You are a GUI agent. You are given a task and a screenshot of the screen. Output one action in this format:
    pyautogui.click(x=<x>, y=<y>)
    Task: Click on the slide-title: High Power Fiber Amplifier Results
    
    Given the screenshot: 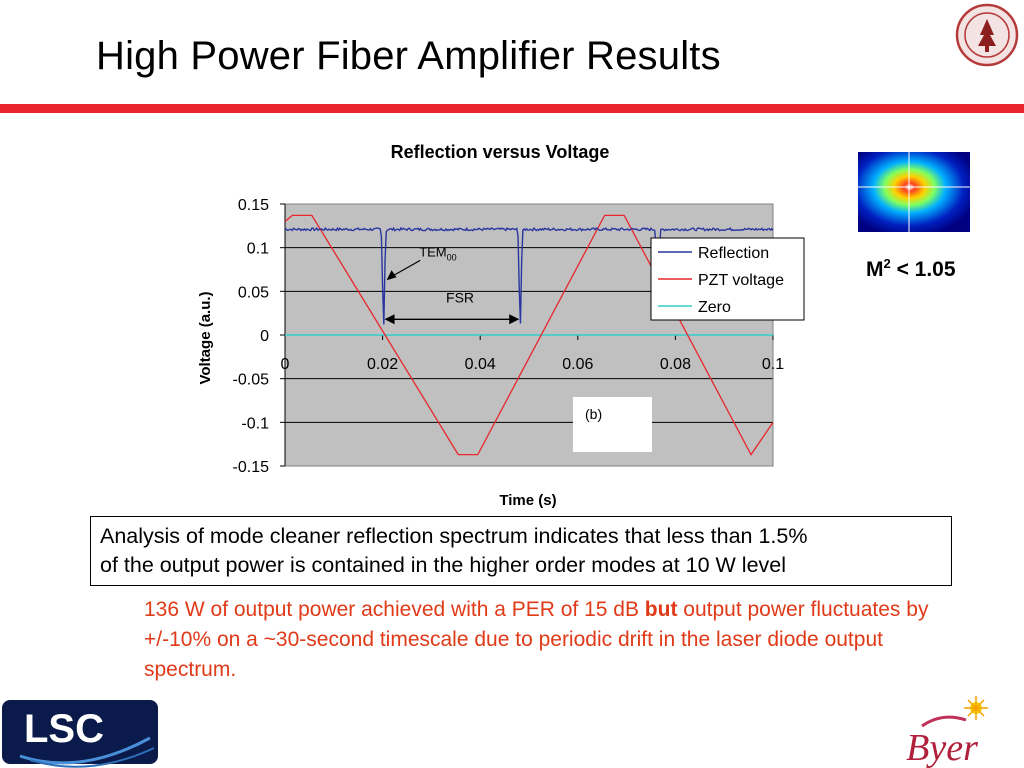 What is the action you would take?
    pyautogui.click(x=408, y=56)
    